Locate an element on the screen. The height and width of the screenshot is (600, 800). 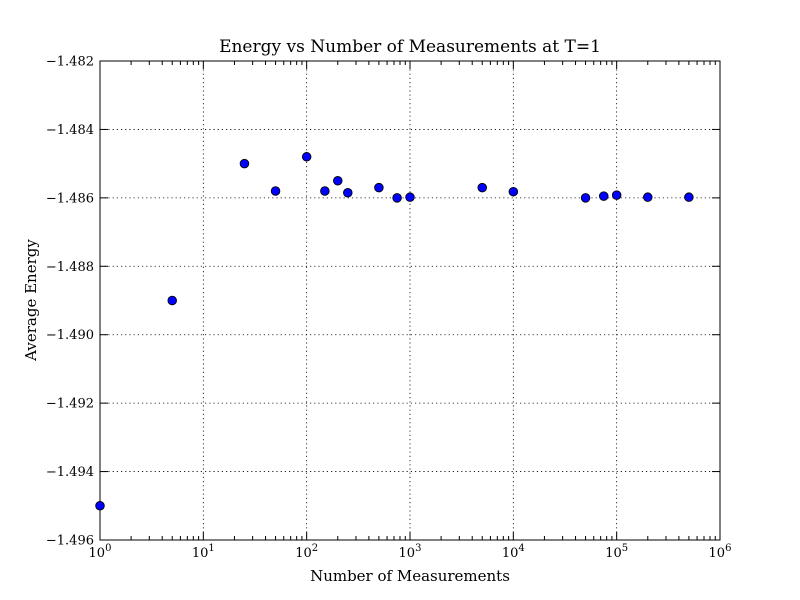
y-tick-label: −1.482 is located at coordinates (70, 62).